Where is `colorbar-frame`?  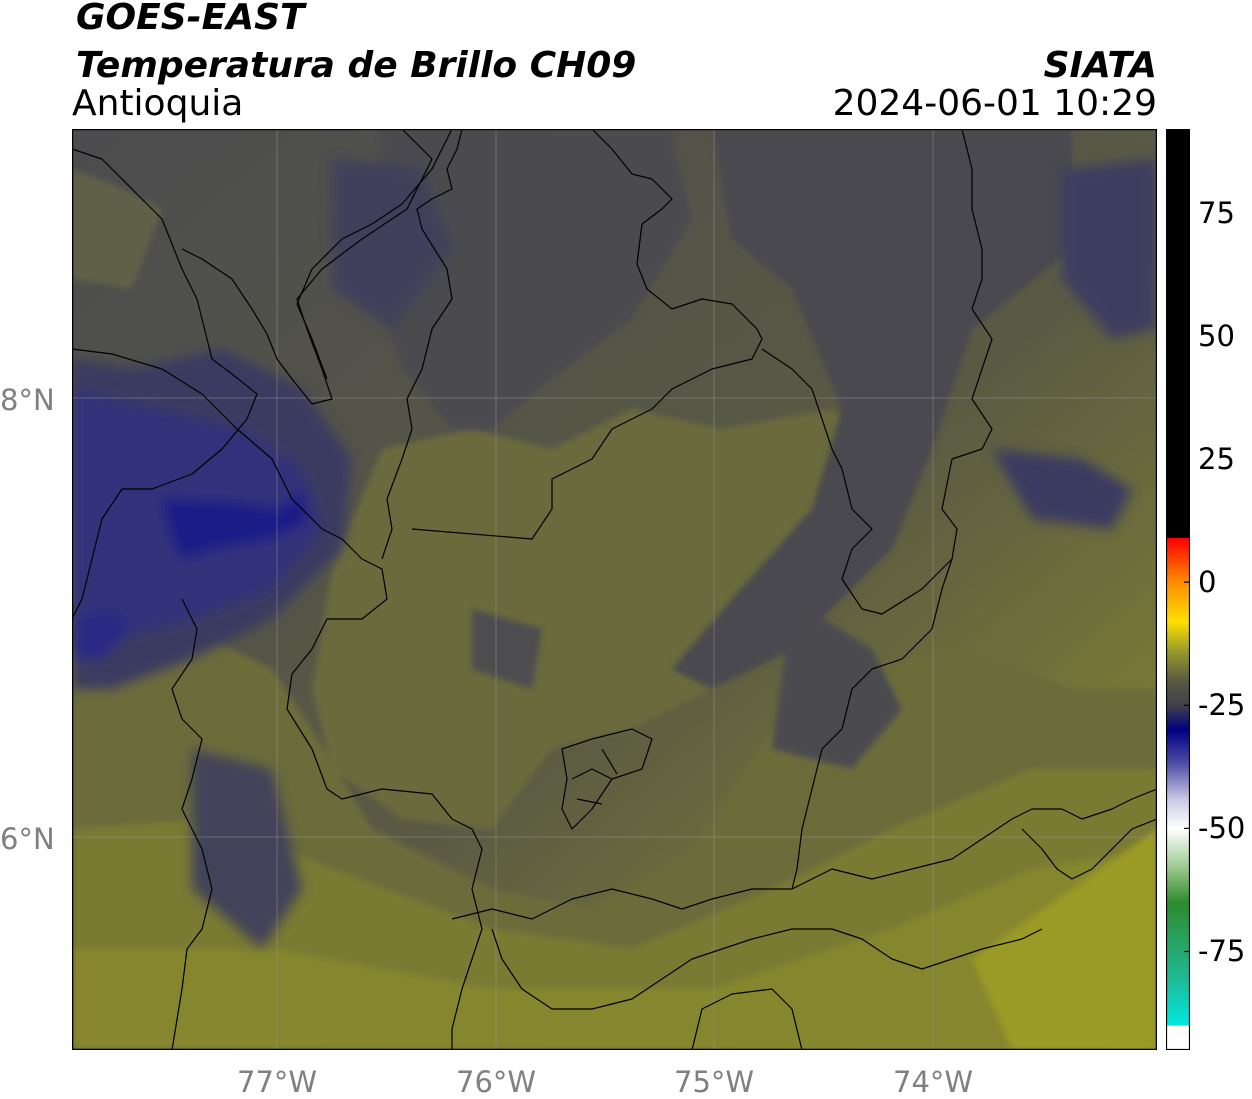 colorbar-frame is located at coordinates (1178, 589).